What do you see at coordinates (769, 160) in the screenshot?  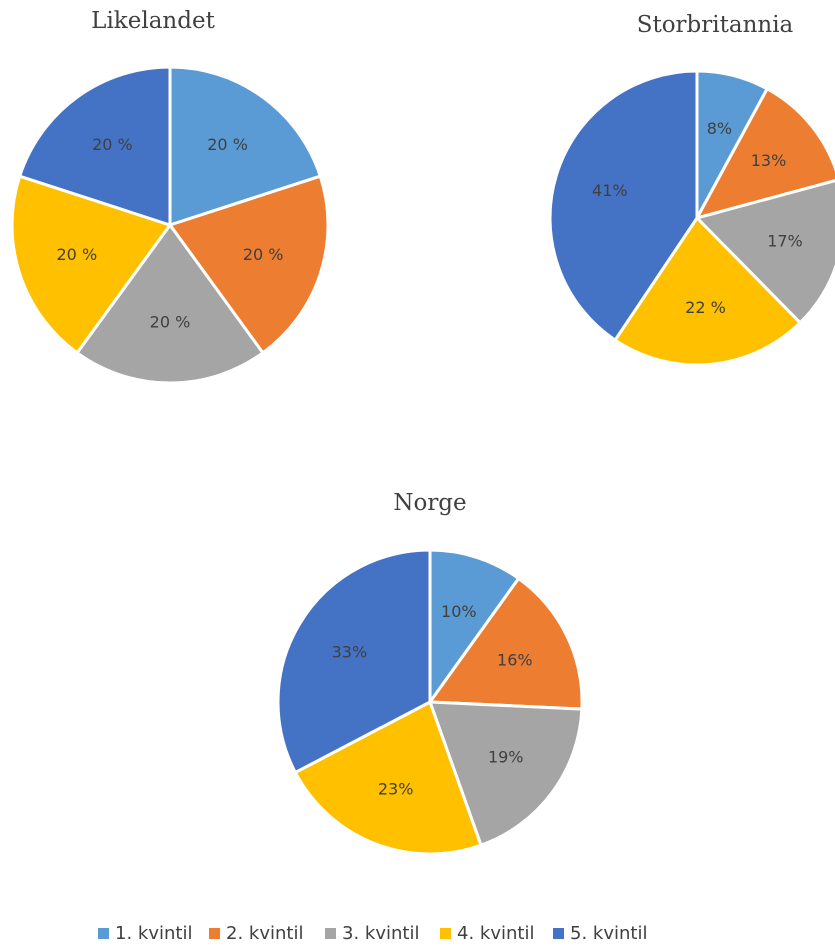 I see `data-label: 13%` at bounding box center [769, 160].